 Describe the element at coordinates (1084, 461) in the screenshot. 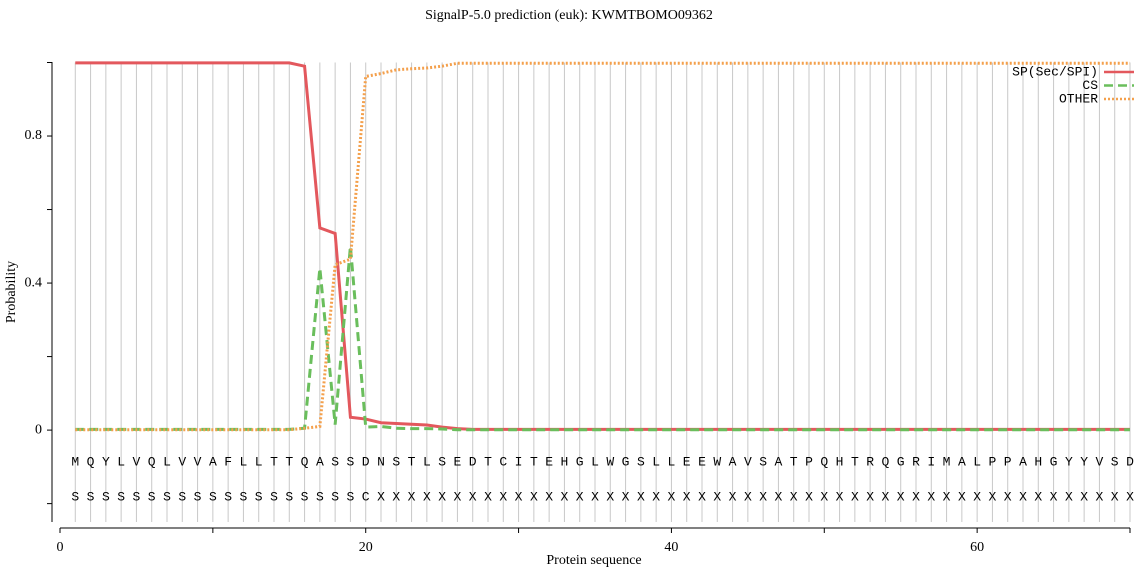

I see `residue: Y` at that location.